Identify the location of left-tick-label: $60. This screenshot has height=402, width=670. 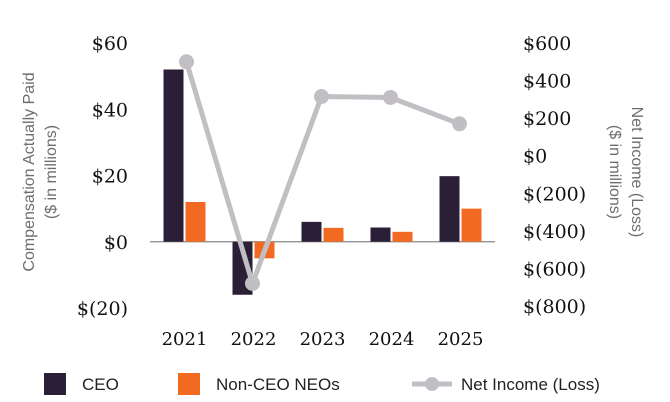
(110, 44).